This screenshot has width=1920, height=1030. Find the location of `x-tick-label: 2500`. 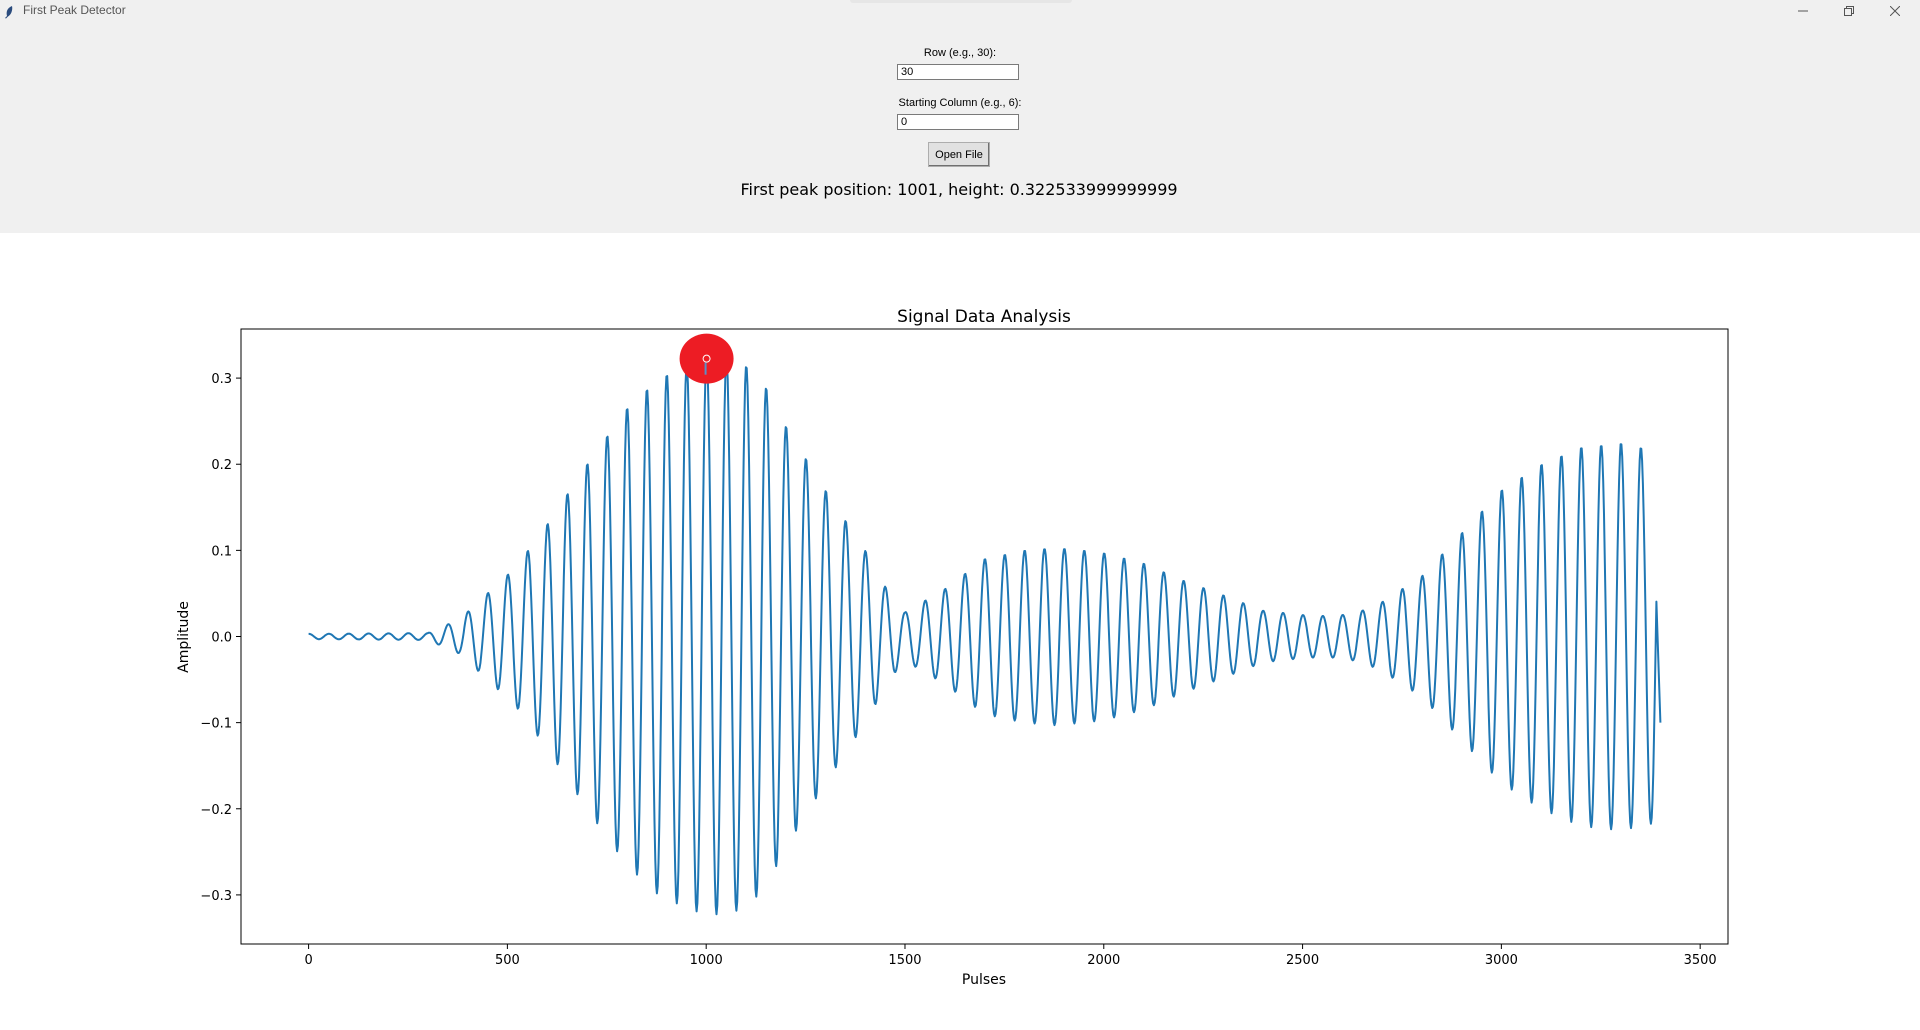

x-tick-label: 2500 is located at coordinates (1302, 960).